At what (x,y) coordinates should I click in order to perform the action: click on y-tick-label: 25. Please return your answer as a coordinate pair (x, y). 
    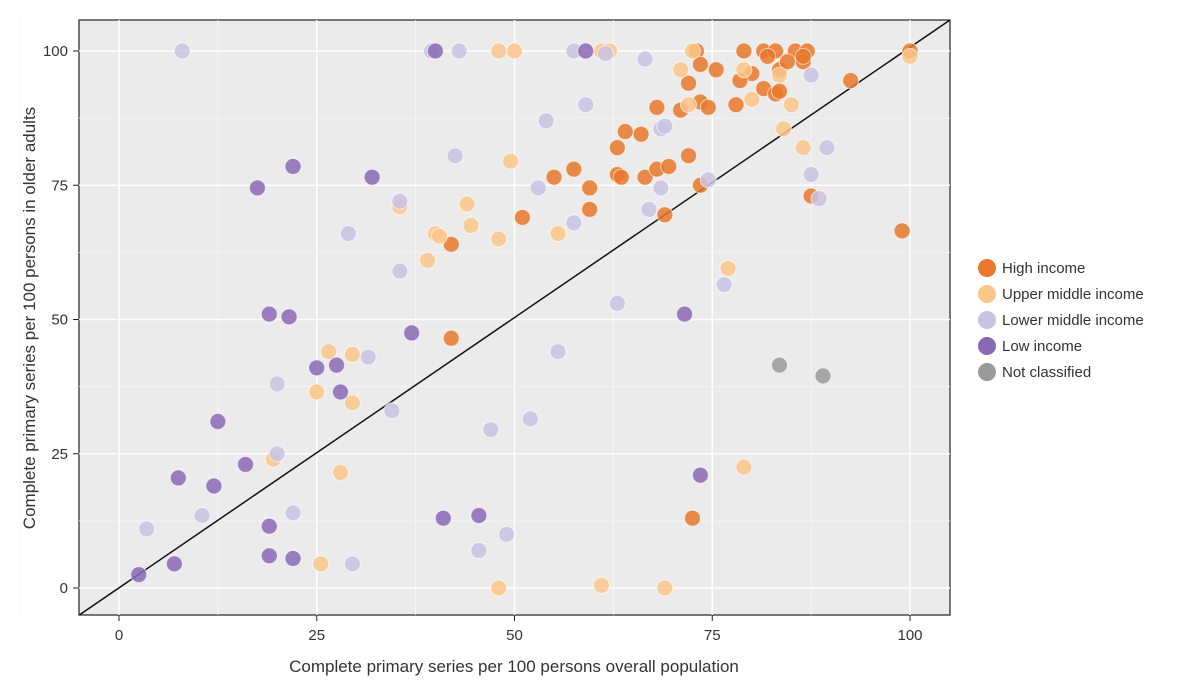
    Looking at the image, I should click on (59, 454).